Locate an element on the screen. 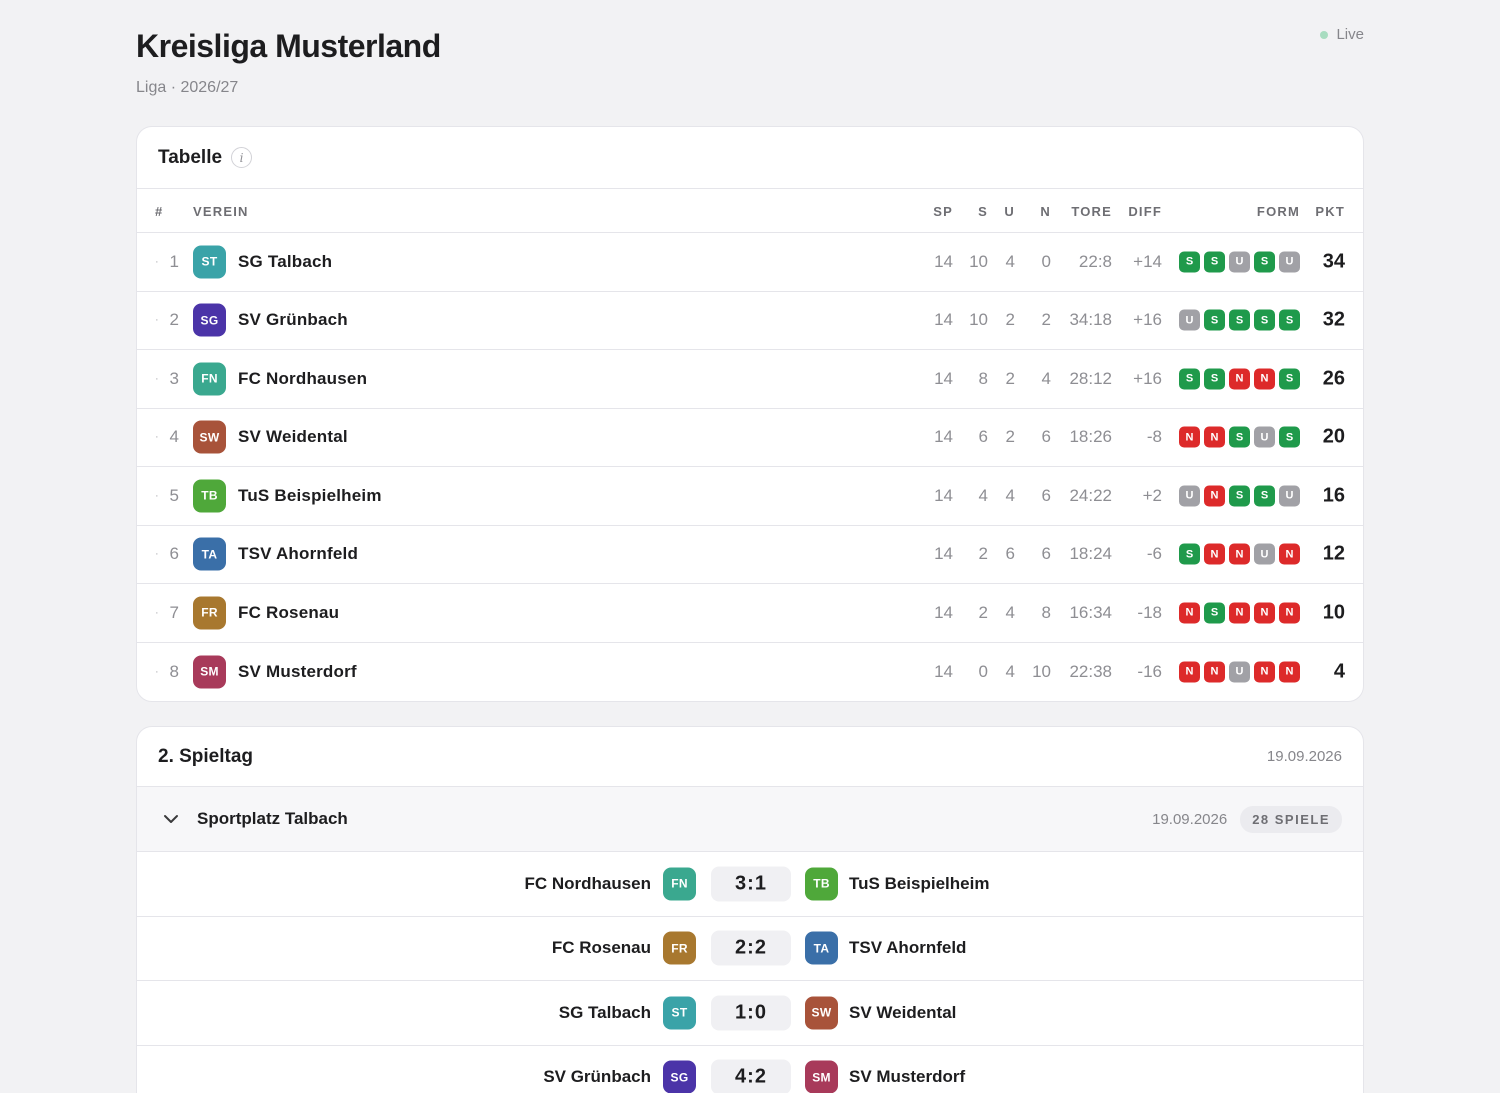 Image resolution: width=1500 pixels, height=1093 pixels. away-team-name: SV Weidental is located at coordinates (903, 1012).